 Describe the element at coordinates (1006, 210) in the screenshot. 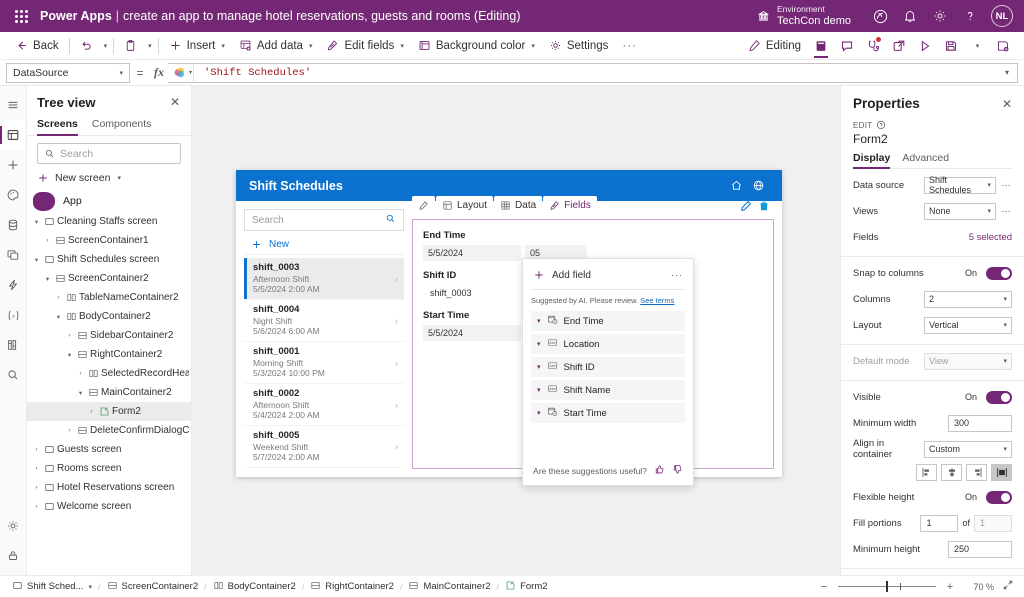

I see `views-more-icon: ⋯` at that location.